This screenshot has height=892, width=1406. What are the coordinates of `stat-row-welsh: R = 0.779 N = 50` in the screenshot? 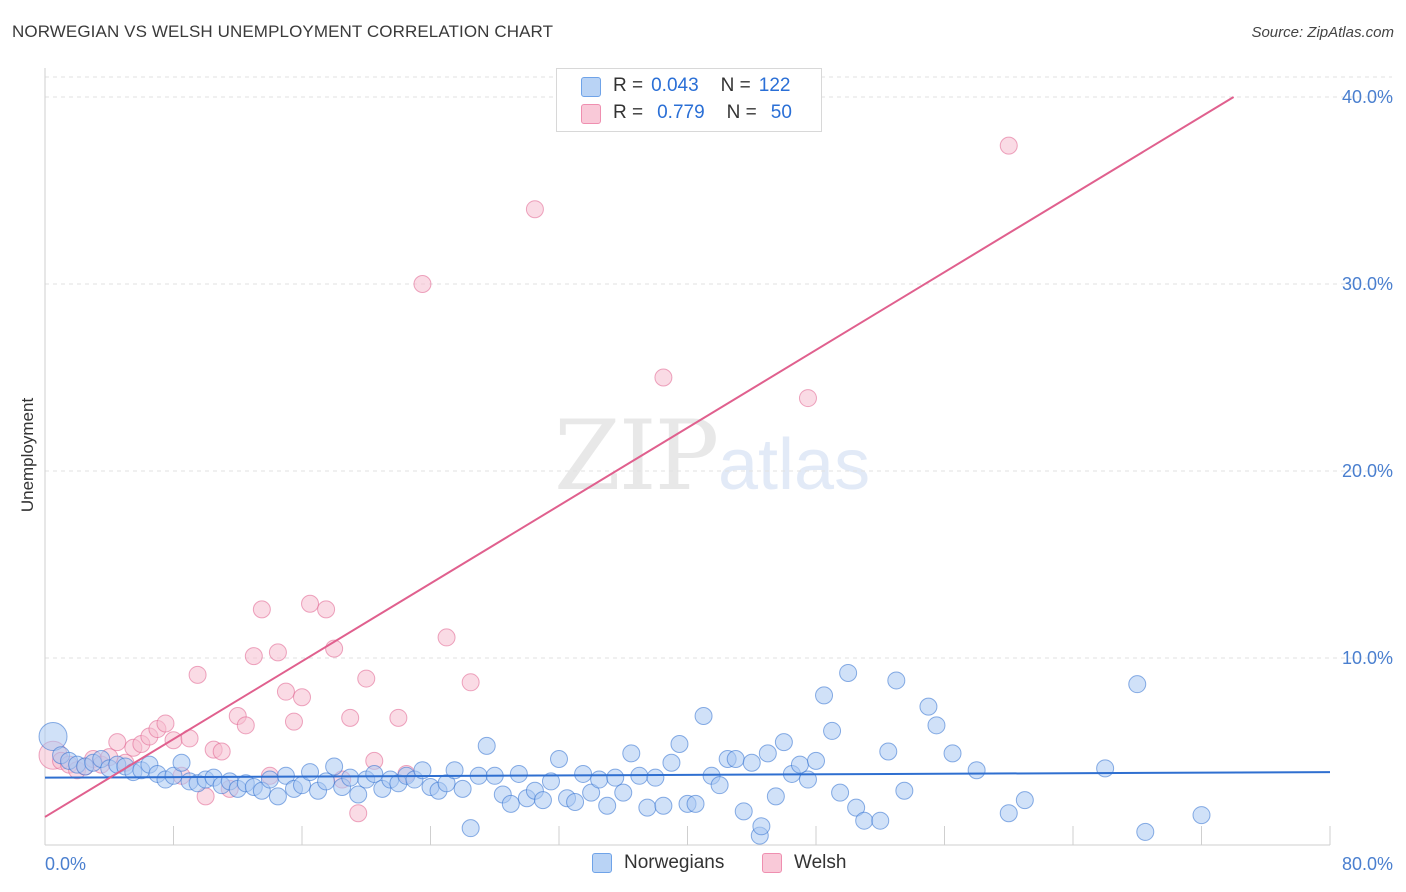 It's located at (686, 113).